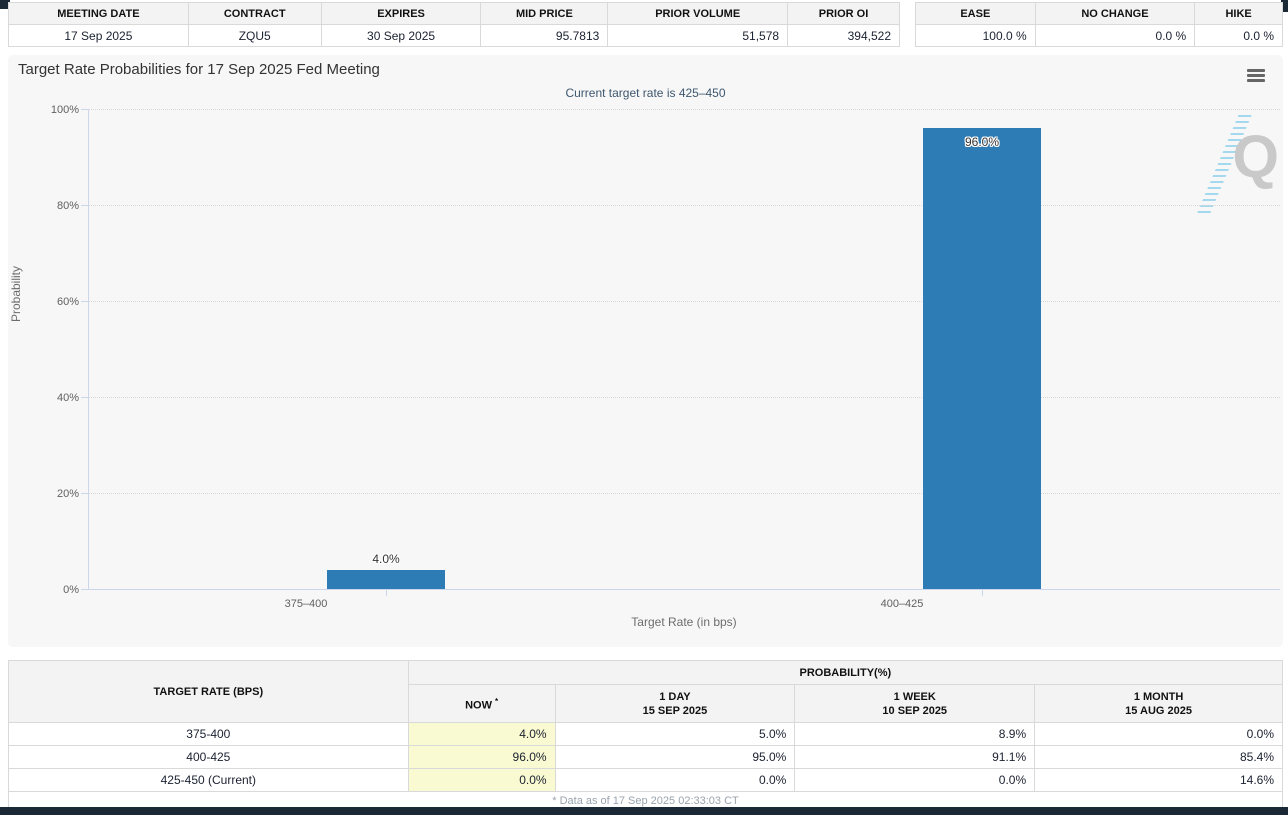 The image size is (1288, 815). I want to click on prob-now: 96.0%, so click(481, 757).